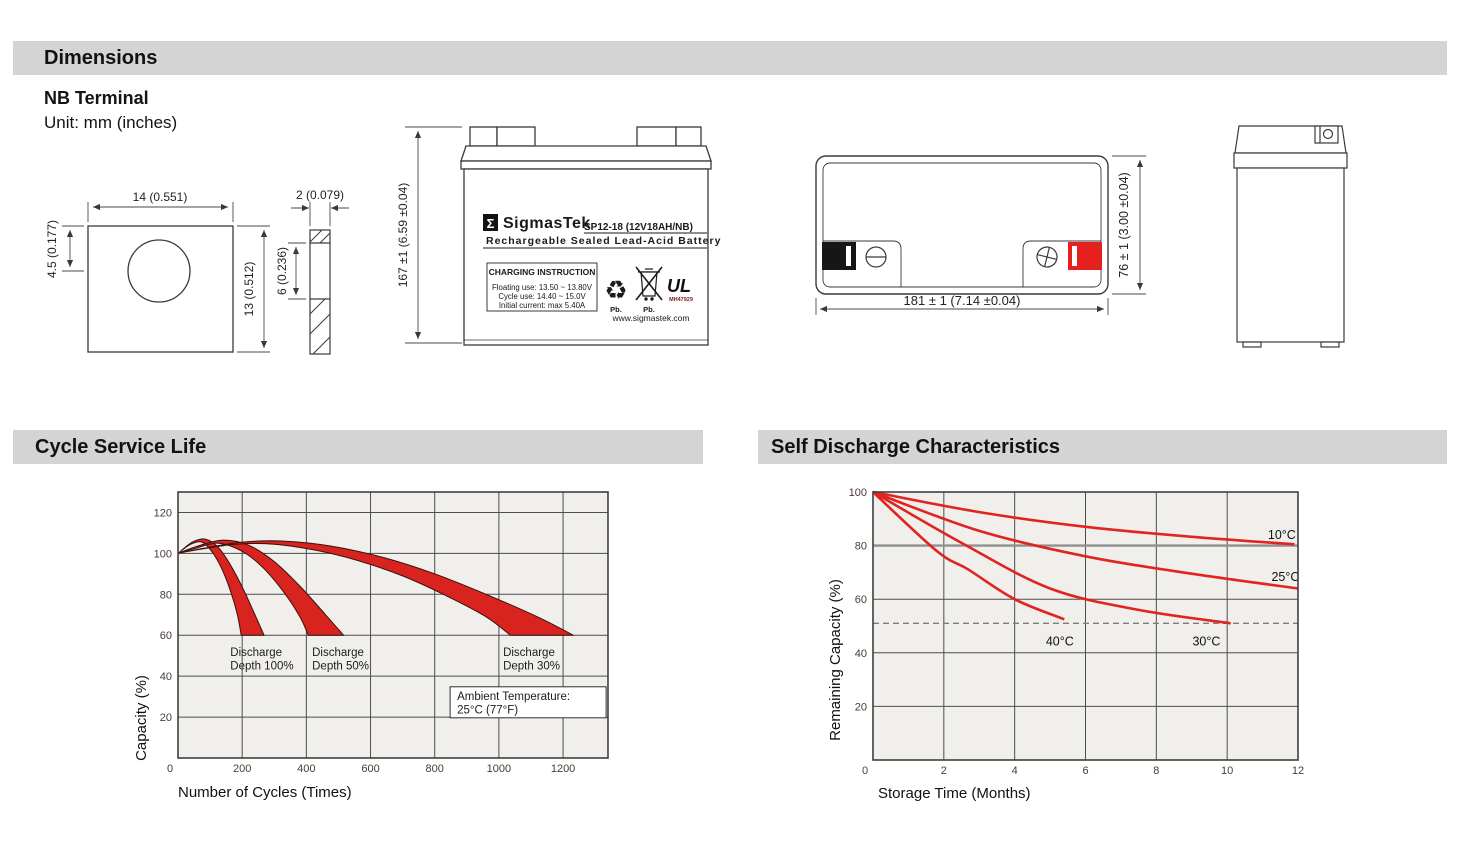 The image size is (1459, 856). What do you see at coordinates (1085, 256) in the screenshot?
I see `positive-terminal-block` at bounding box center [1085, 256].